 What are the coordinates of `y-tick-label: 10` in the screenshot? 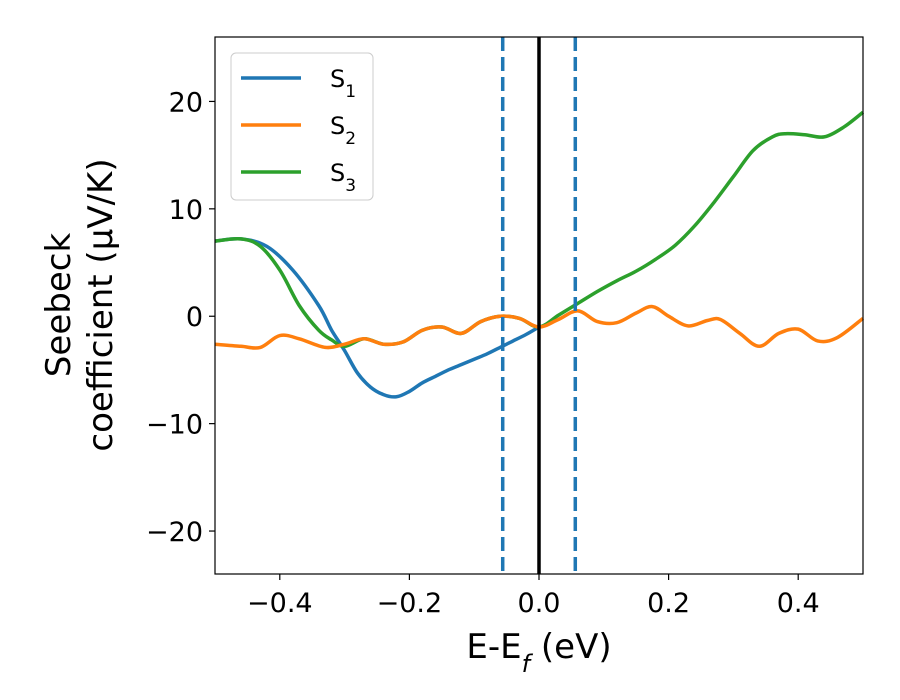 It's located at (186, 210).